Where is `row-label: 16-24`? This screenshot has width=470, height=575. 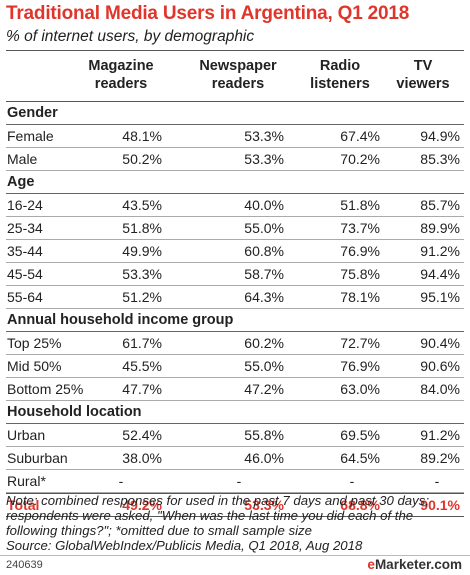 row-label: 16-24 is located at coordinates (25, 205).